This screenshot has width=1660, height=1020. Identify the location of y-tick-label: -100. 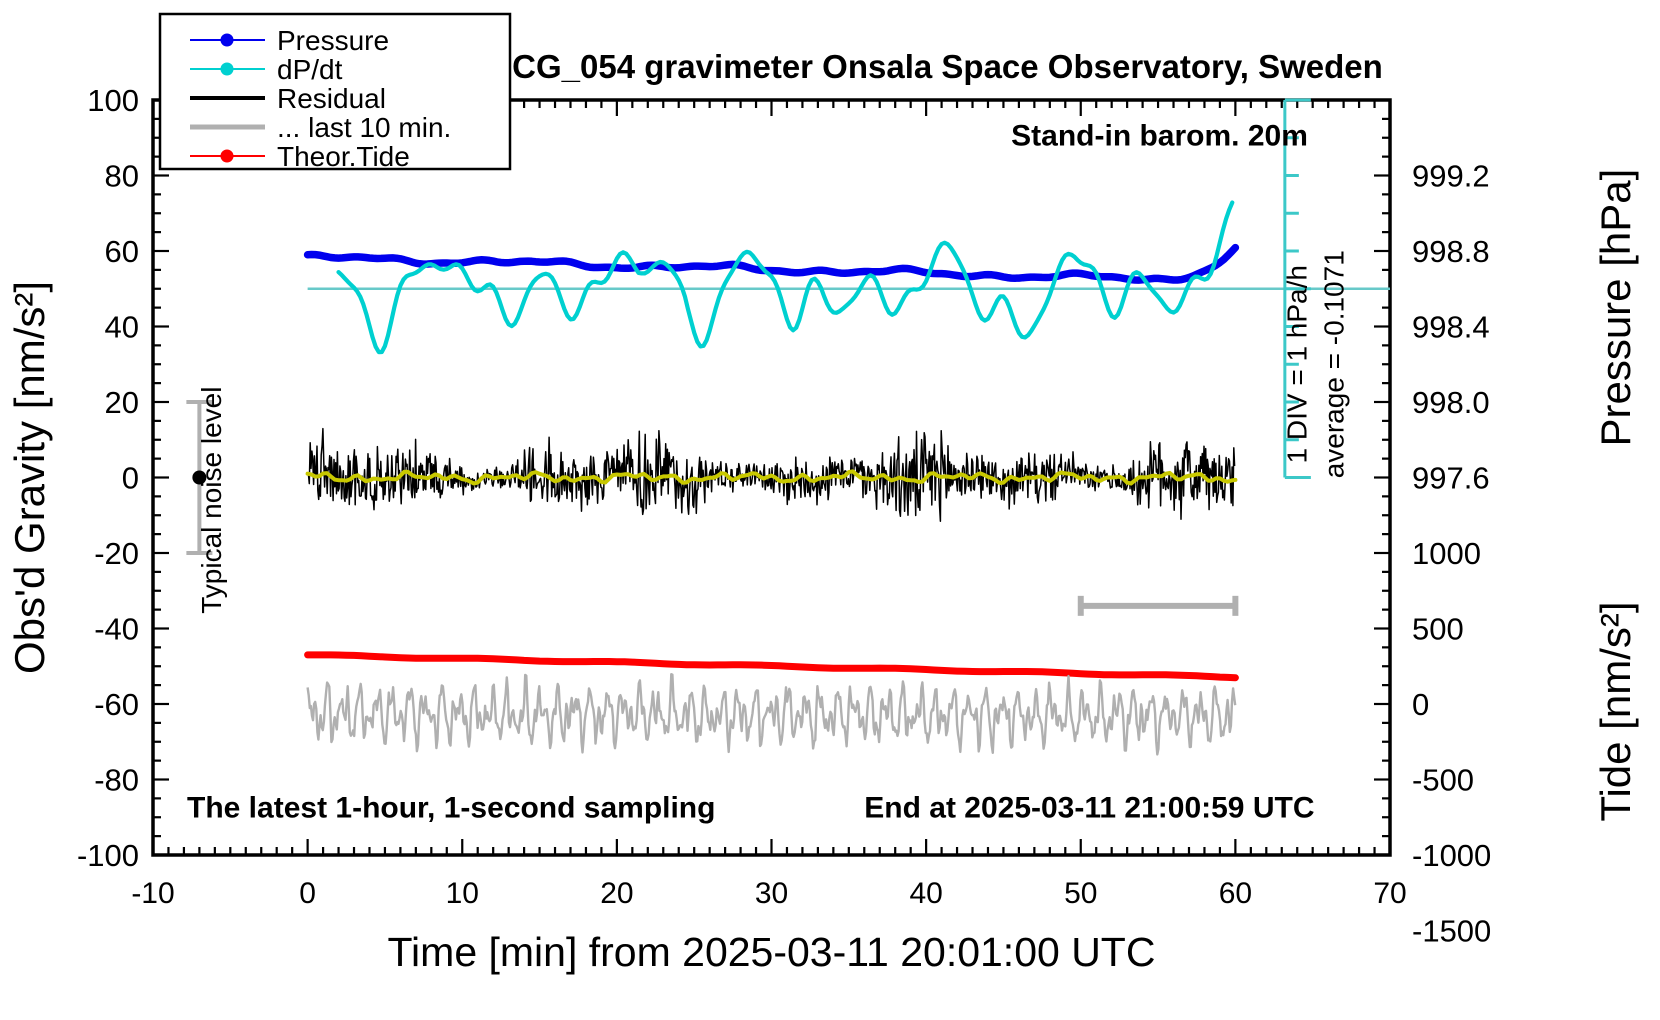
(108, 855).